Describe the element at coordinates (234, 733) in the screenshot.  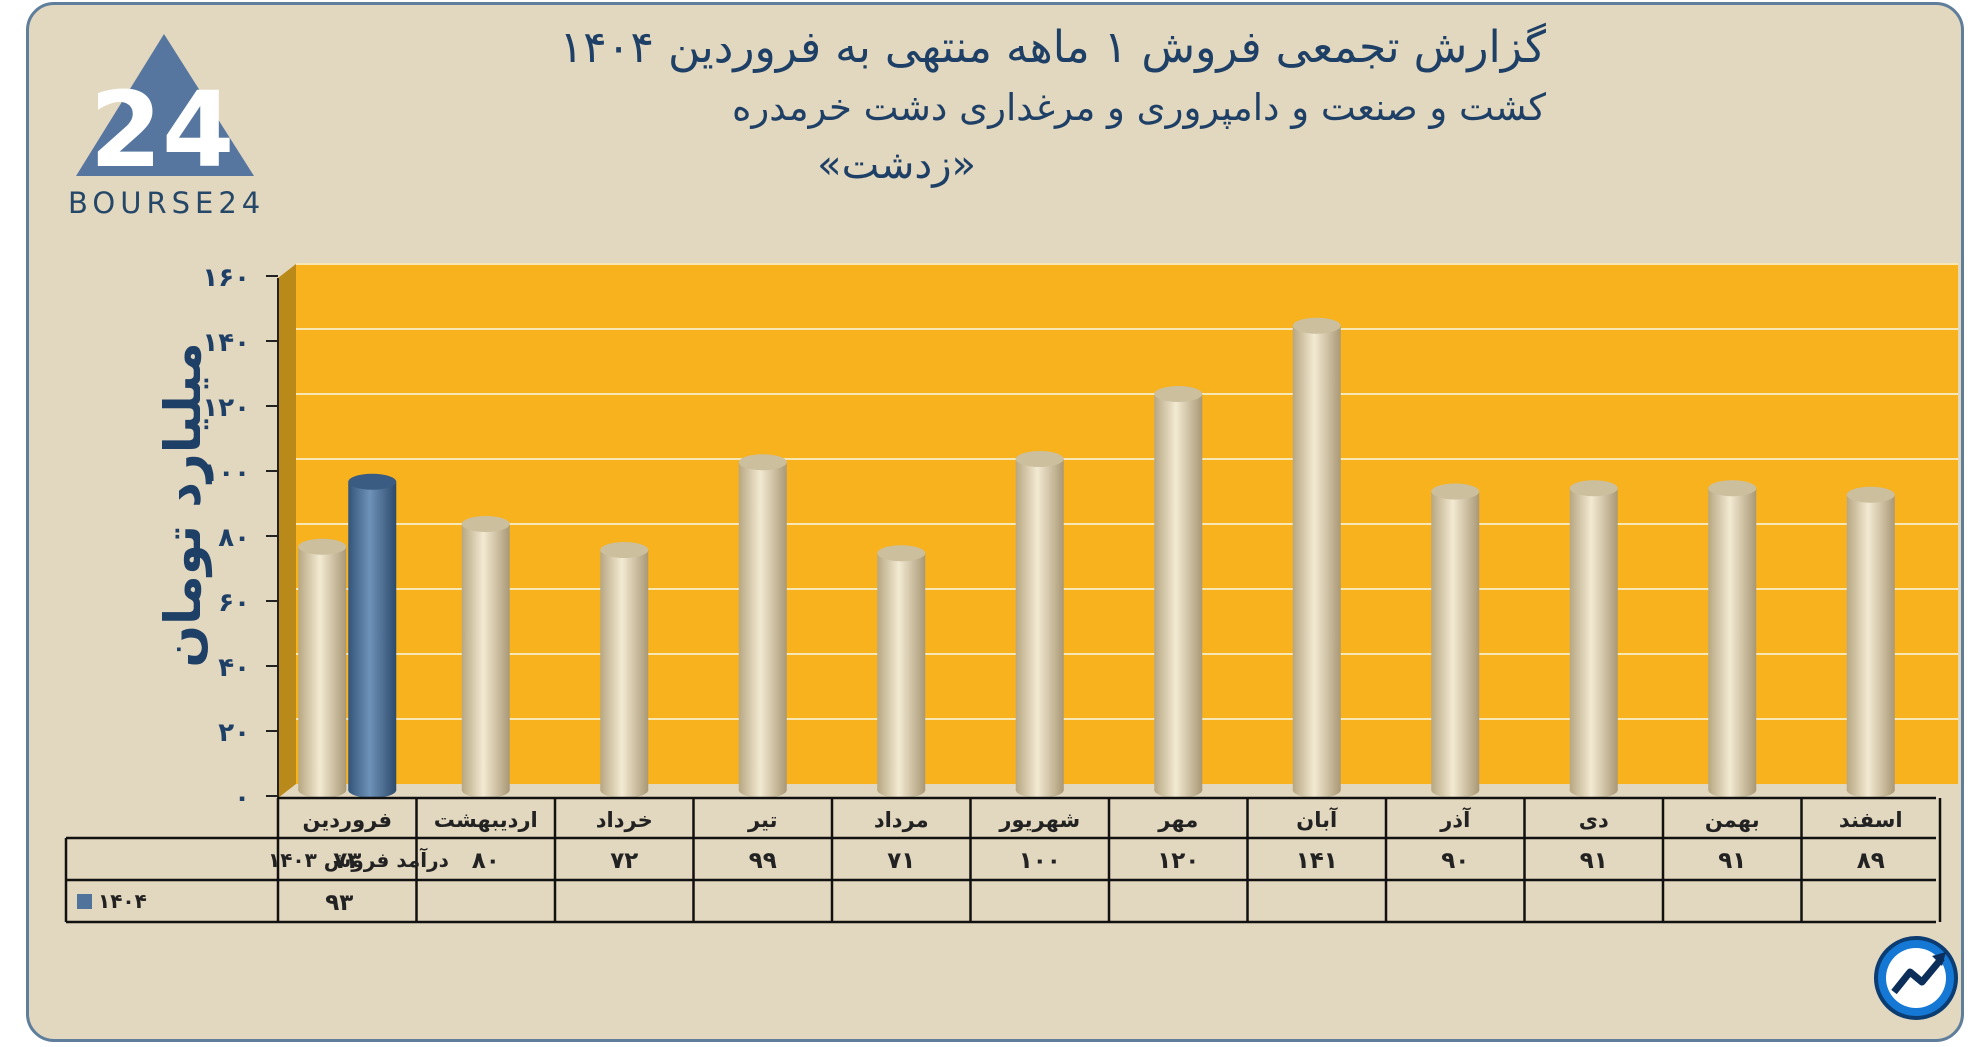
I see `y-tick-label: ۲۰` at that location.